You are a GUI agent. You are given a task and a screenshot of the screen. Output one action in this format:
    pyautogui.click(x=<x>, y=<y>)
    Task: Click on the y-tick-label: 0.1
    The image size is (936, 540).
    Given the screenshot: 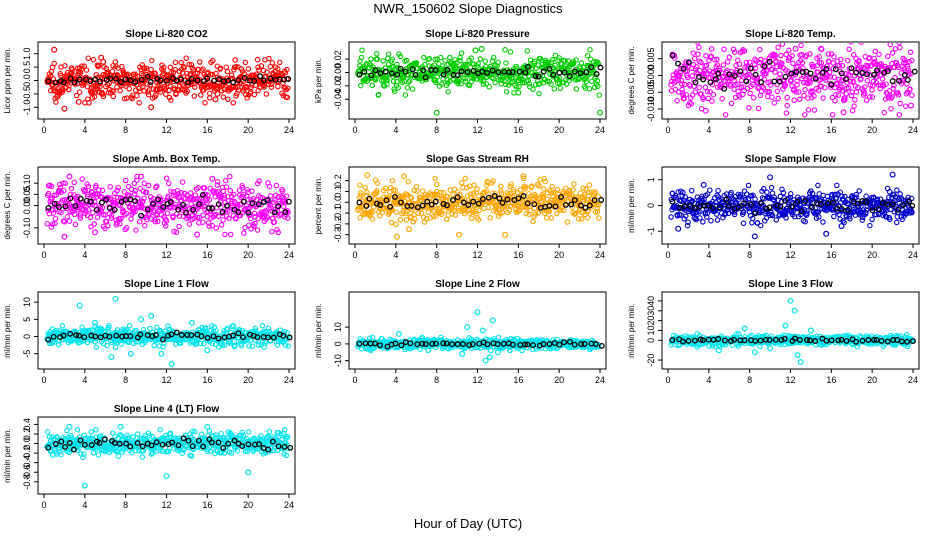 What is the action you would take?
    pyautogui.click(x=338, y=191)
    